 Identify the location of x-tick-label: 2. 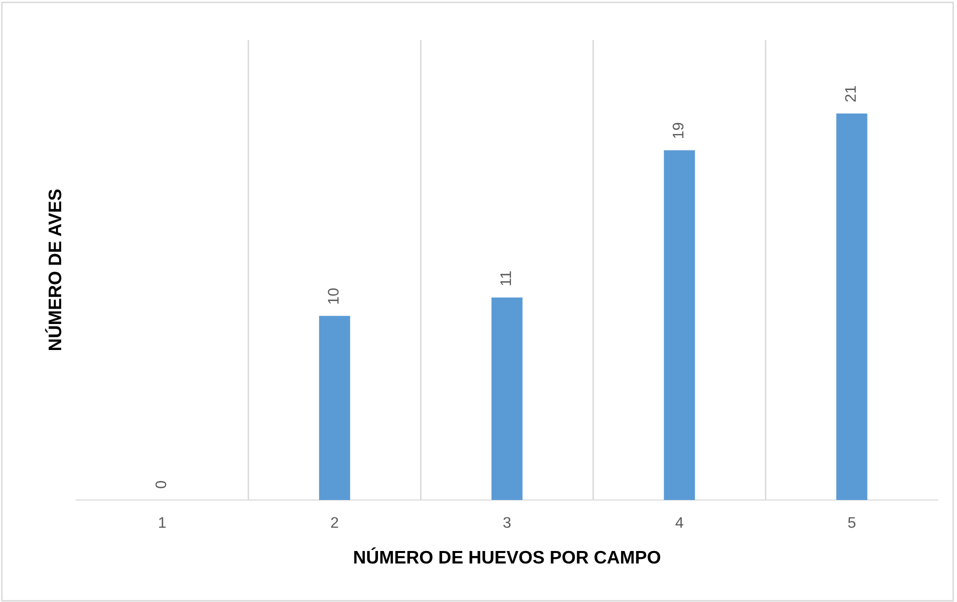
(334, 522).